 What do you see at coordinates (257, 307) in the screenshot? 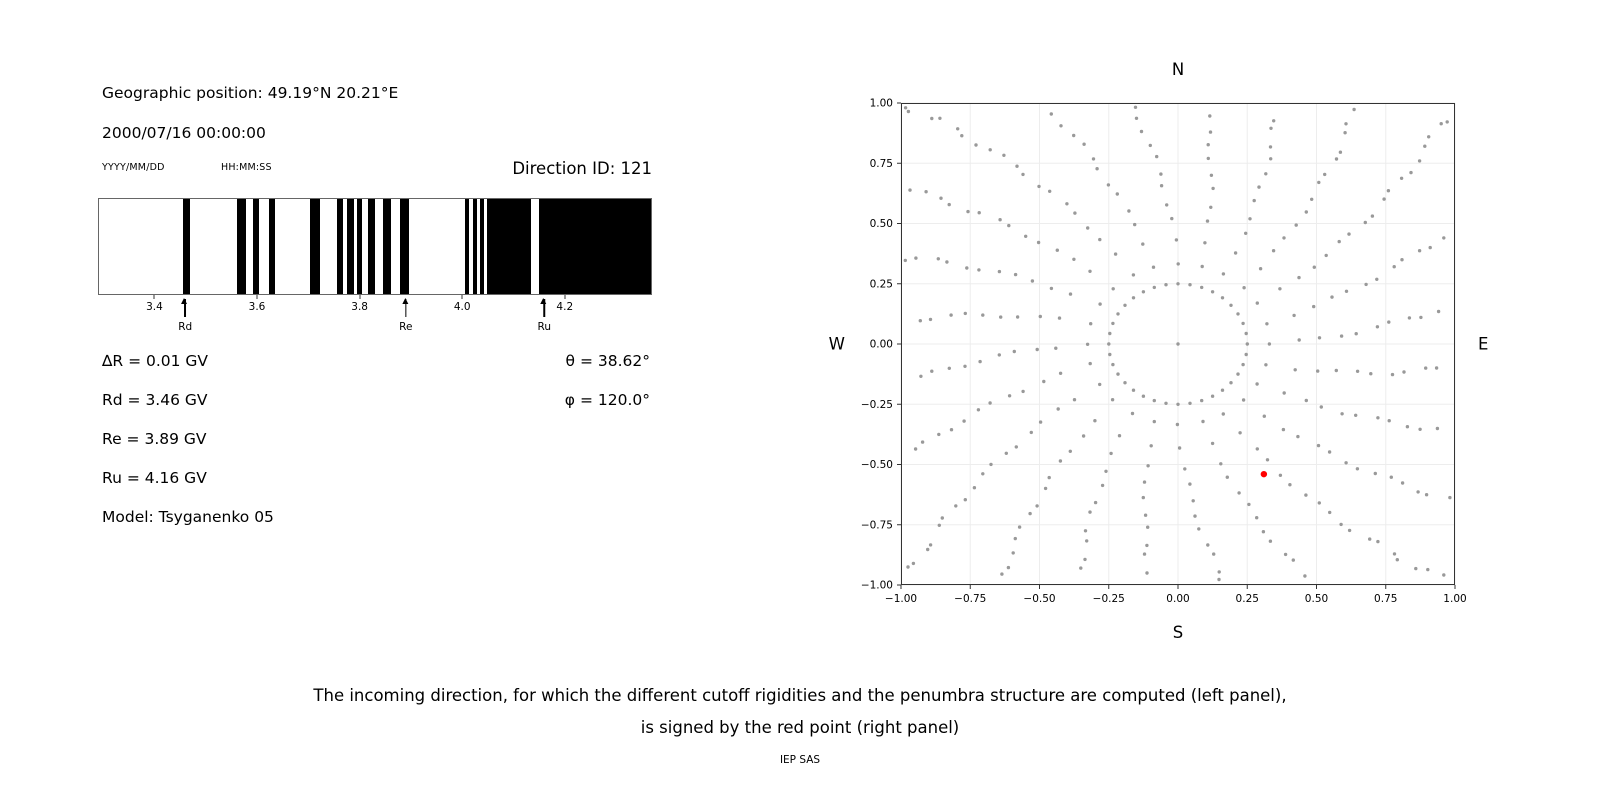
I see `penumbra-x-tick-label: 3.6` at bounding box center [257, 307].